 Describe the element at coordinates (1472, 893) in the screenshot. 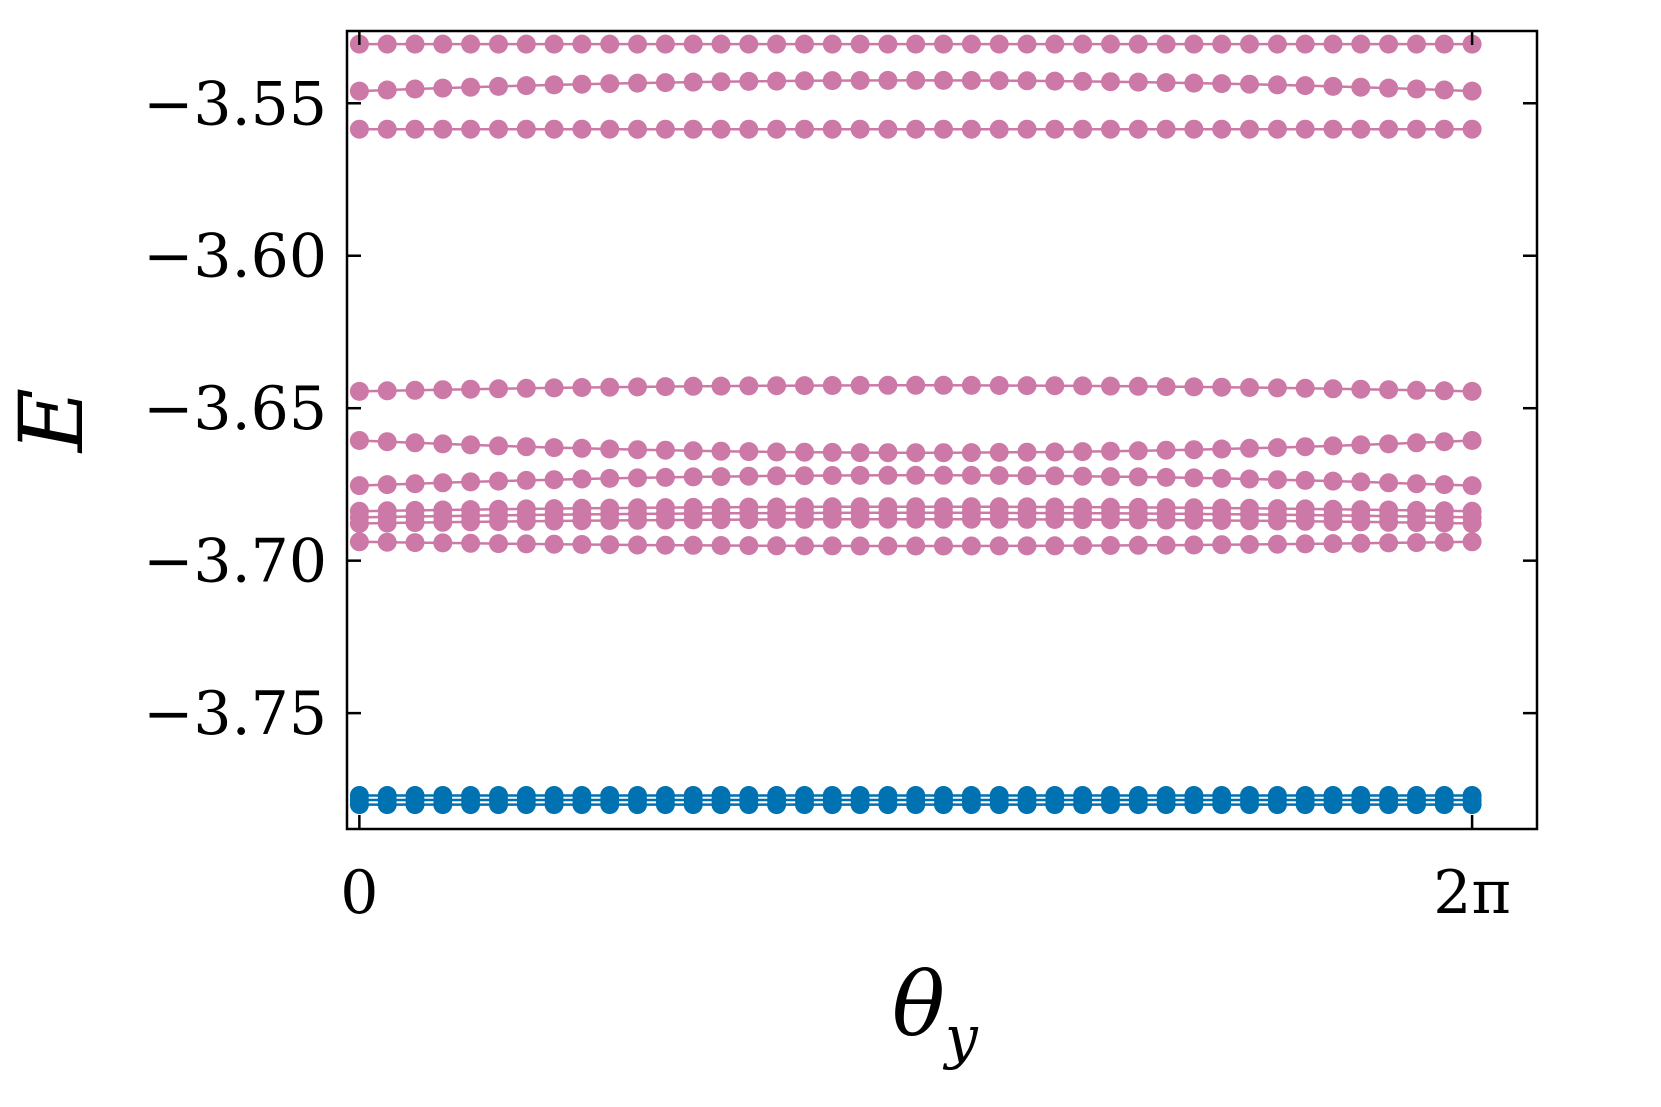

I see `x-tick-label: 2π` at that location.